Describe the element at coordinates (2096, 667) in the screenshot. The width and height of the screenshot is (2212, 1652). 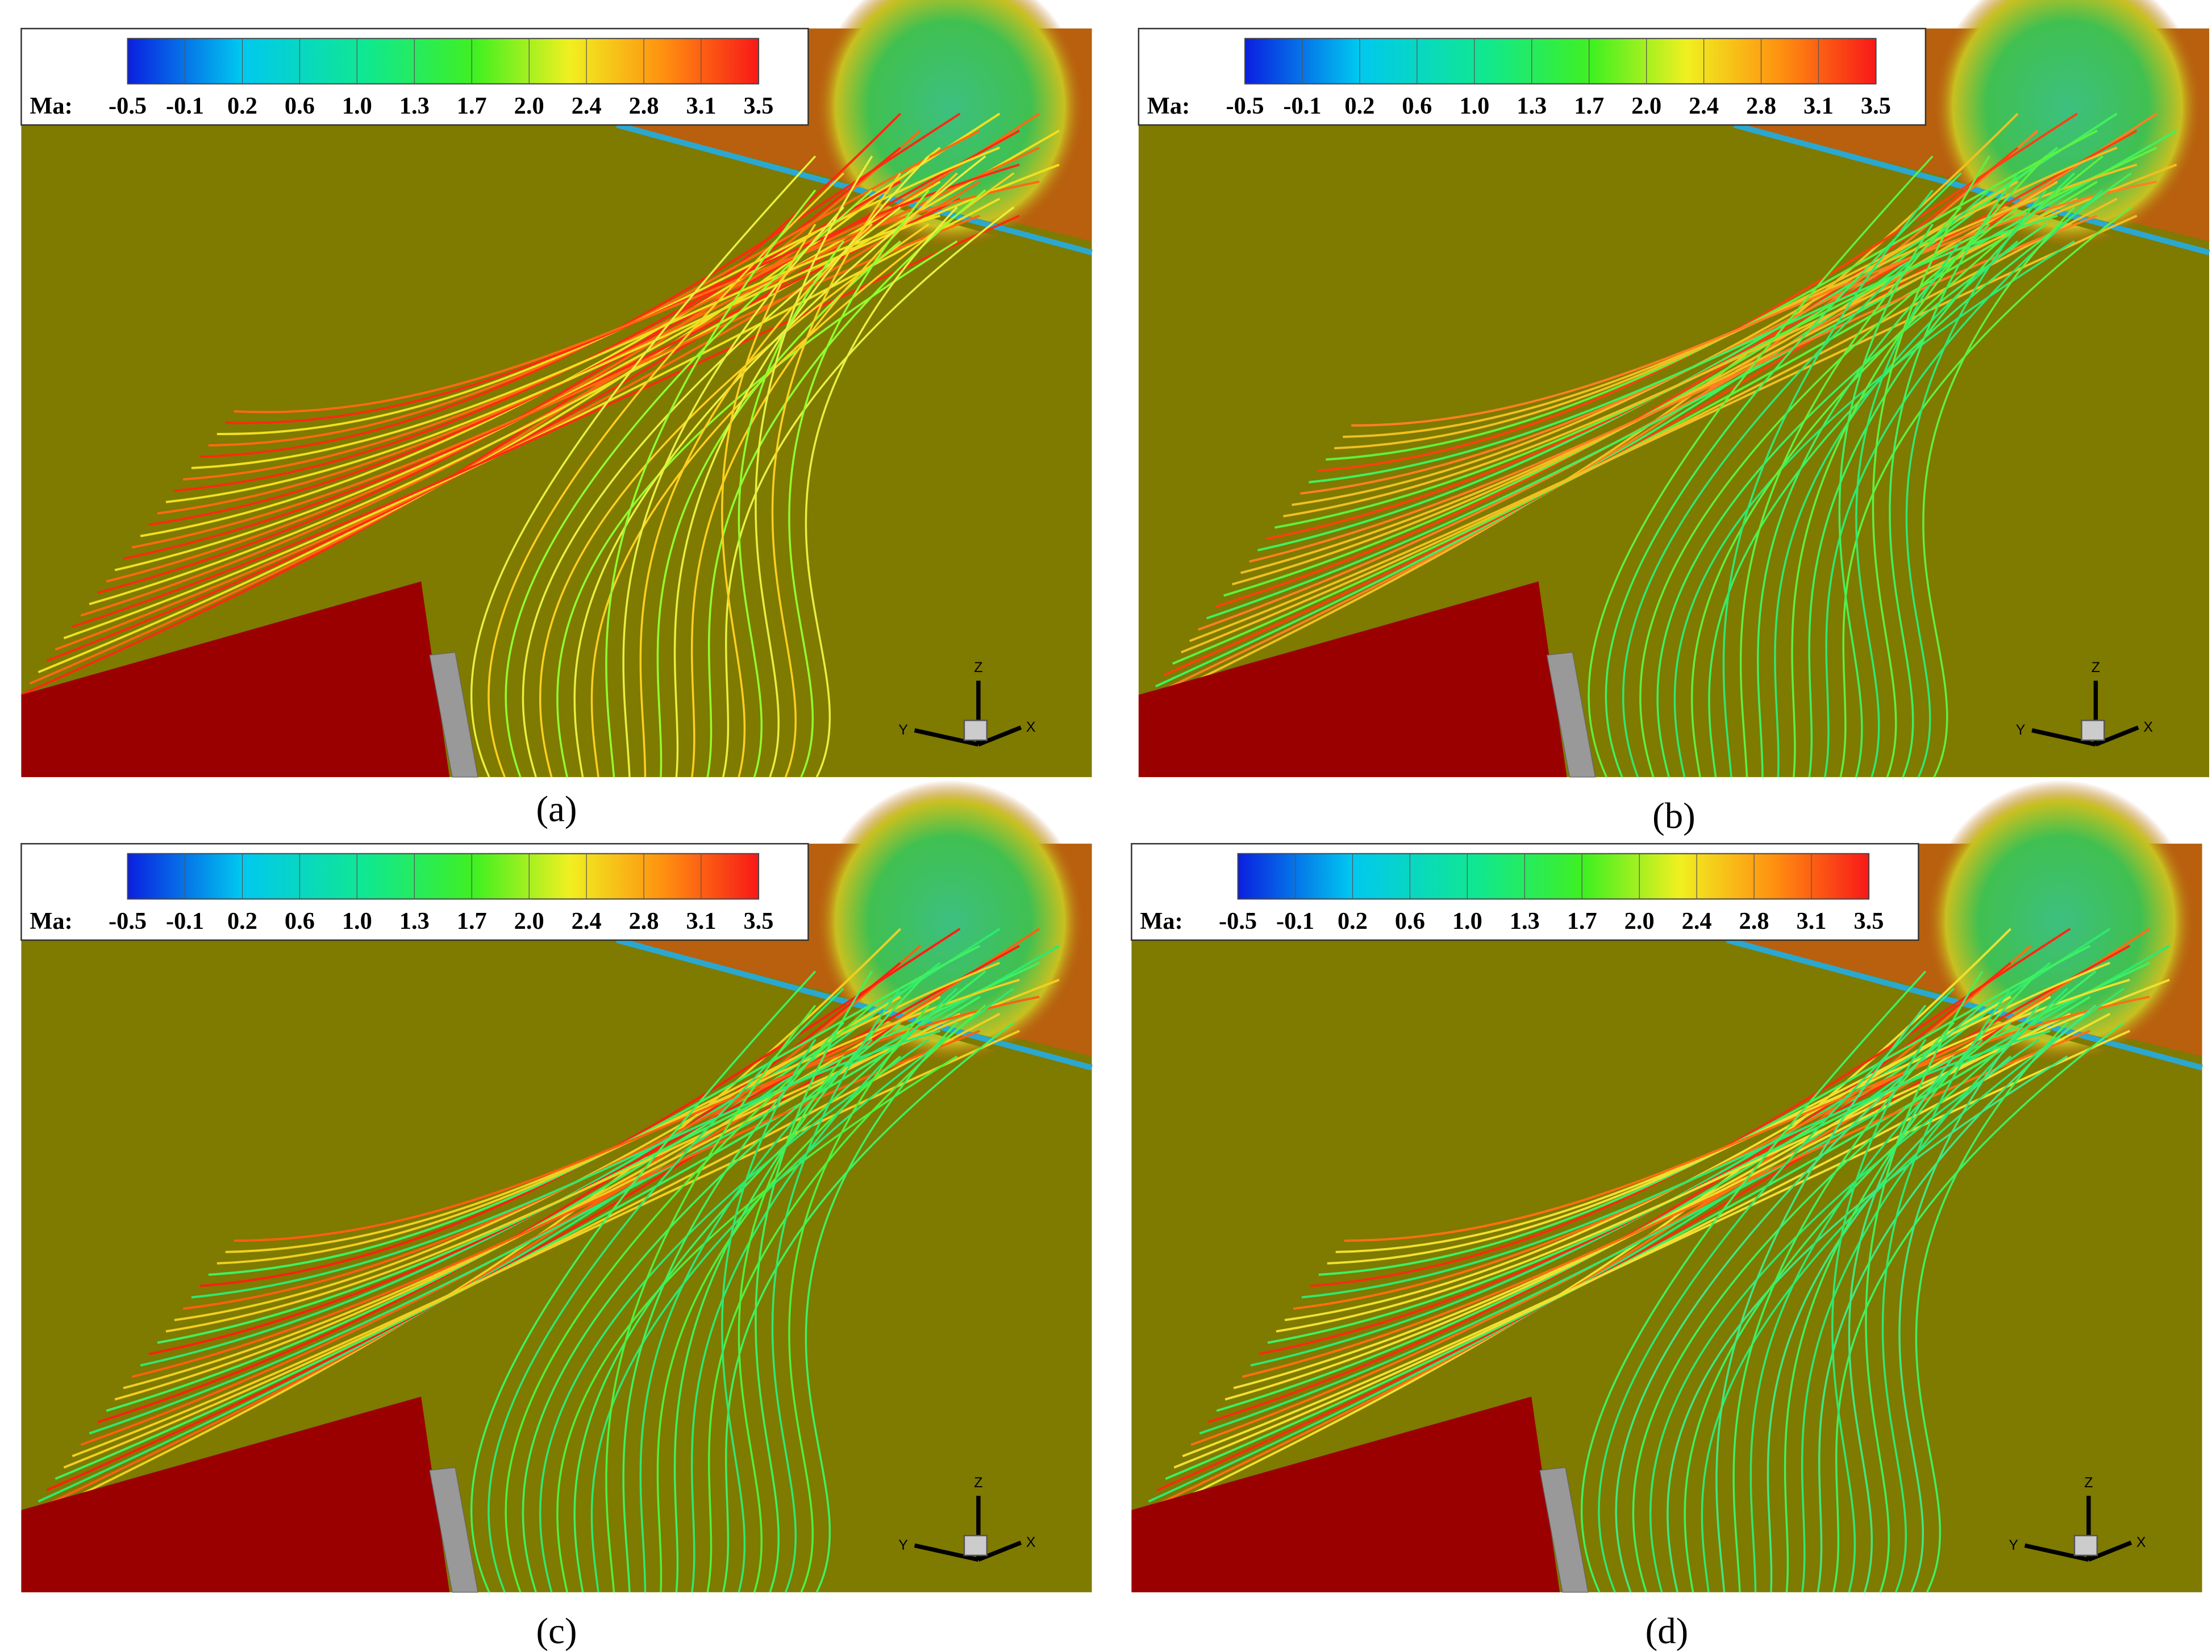
I see `axis-label: Z` at that location.